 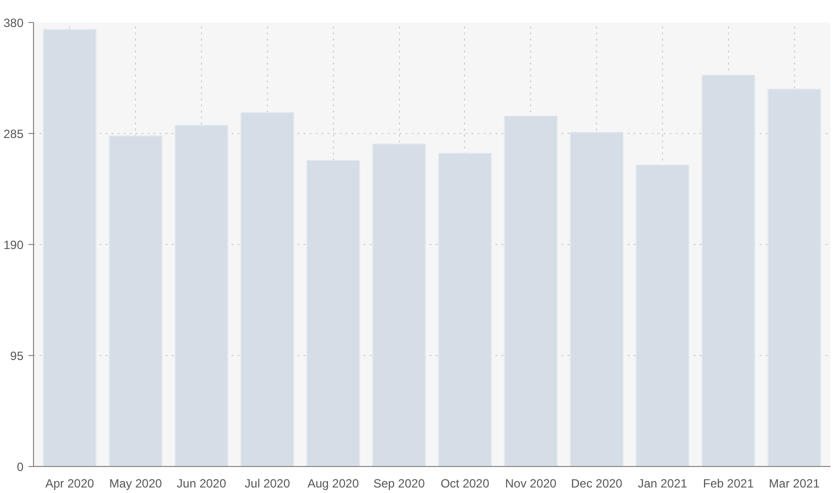 I want to click on x-tick-label: Dec 2020, so click(x=596, y=483).